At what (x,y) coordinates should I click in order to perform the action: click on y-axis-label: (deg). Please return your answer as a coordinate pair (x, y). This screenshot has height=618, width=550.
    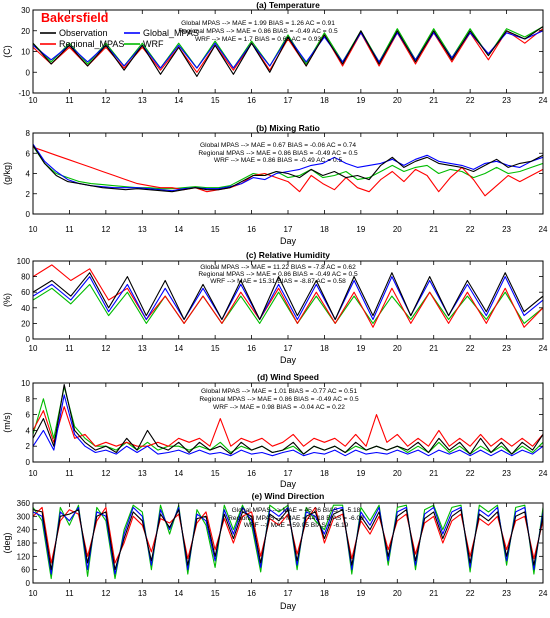
    Looking at the image, I should click on (7, 542).